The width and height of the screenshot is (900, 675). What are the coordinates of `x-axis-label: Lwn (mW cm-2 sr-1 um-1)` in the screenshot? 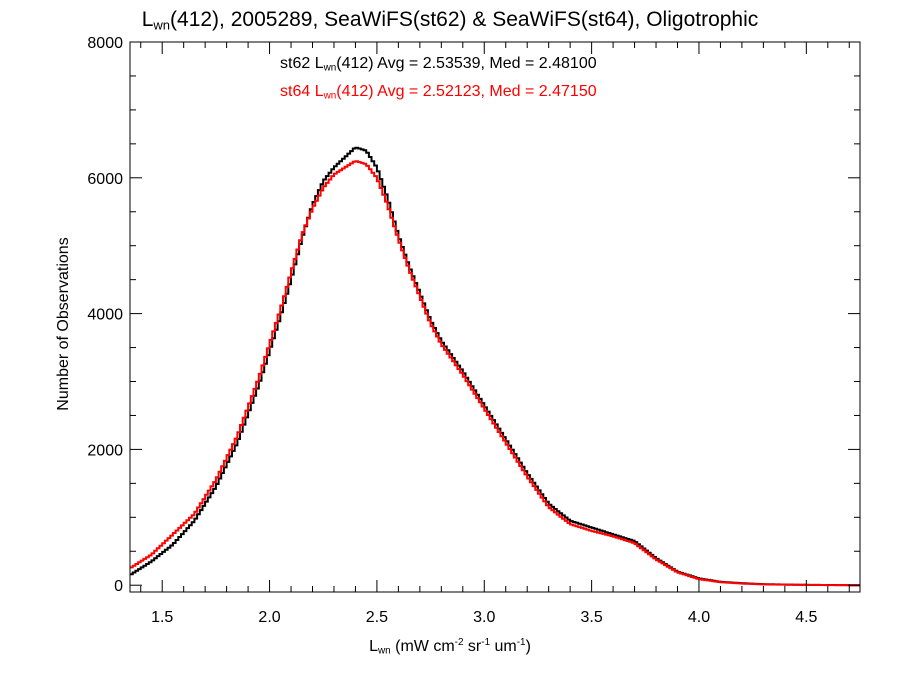 It's located at (450, 646).